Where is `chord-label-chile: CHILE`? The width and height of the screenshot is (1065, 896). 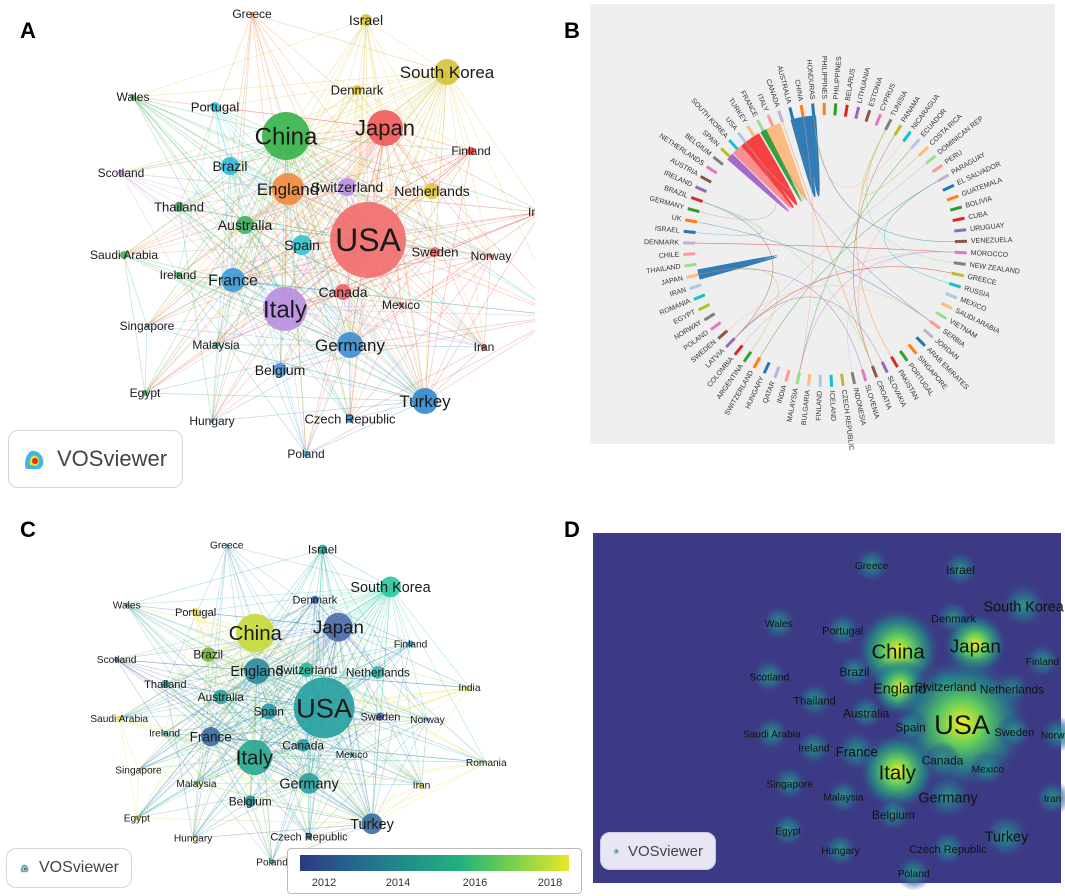
chord-label-chile: CHILE is located at coordinates (669, 256).